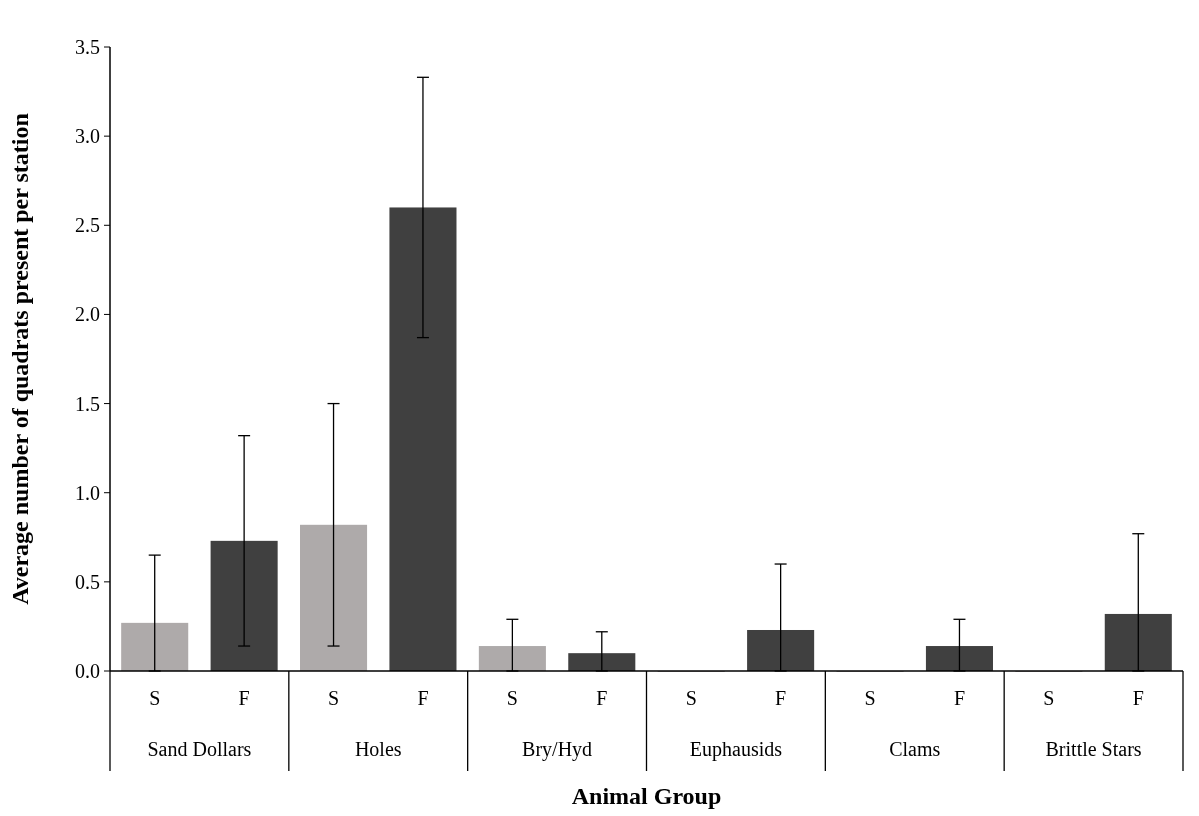 This screenshot has height=816, width=1199. What do you see at coordinates (646, 796) in the screenshot?
I see `x-axis-title: Animal Group` at bounding box center [646, 796].